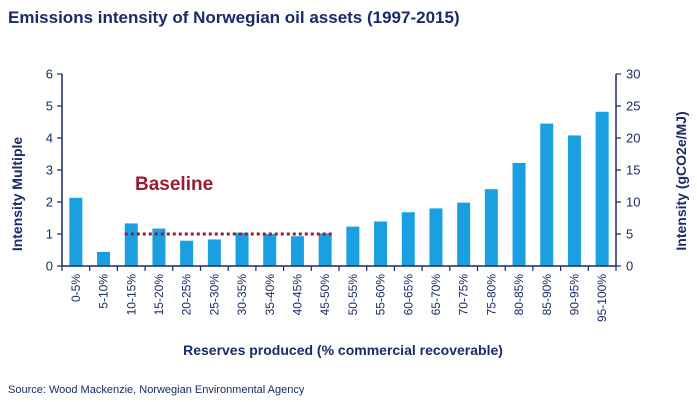 Image resolution: width=697 pixels, height=402 pixels. What do you see at coordinates (381, 295) in the screenshot?
I see `x-tick-label: 55-60%` at bounding box center [381, 295].